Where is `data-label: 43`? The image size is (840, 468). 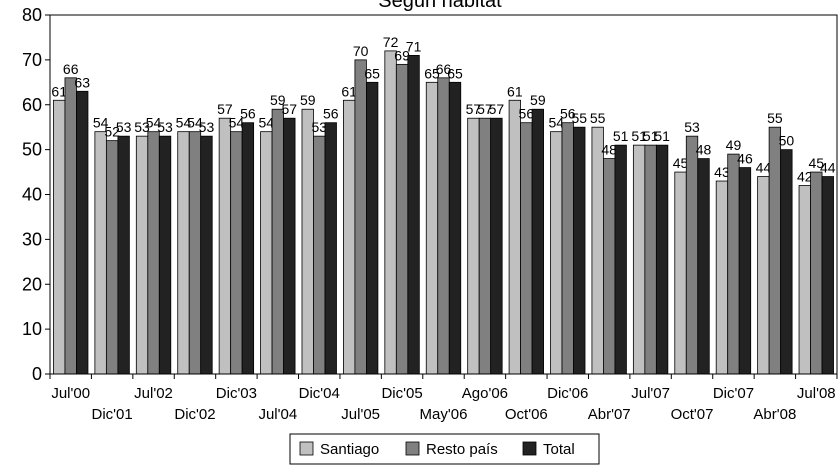
data-label: 43 is located at coordinates (722, 172).